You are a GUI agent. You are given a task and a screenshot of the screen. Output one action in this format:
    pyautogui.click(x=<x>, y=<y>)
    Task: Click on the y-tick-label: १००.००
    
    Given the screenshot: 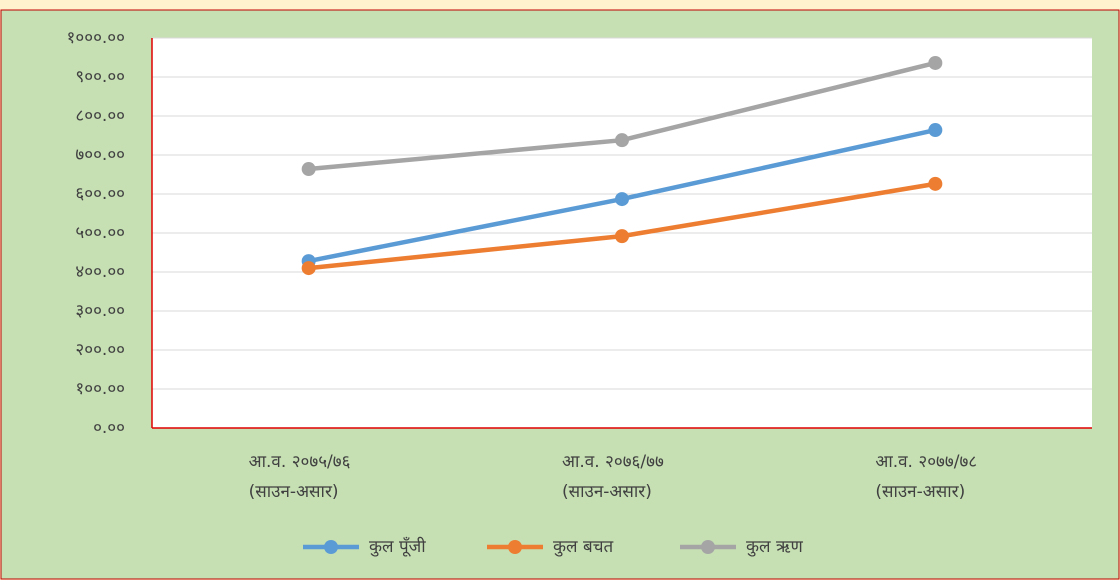 What is the action you would take?
    pyautogui.click(x=100, y=389)
    